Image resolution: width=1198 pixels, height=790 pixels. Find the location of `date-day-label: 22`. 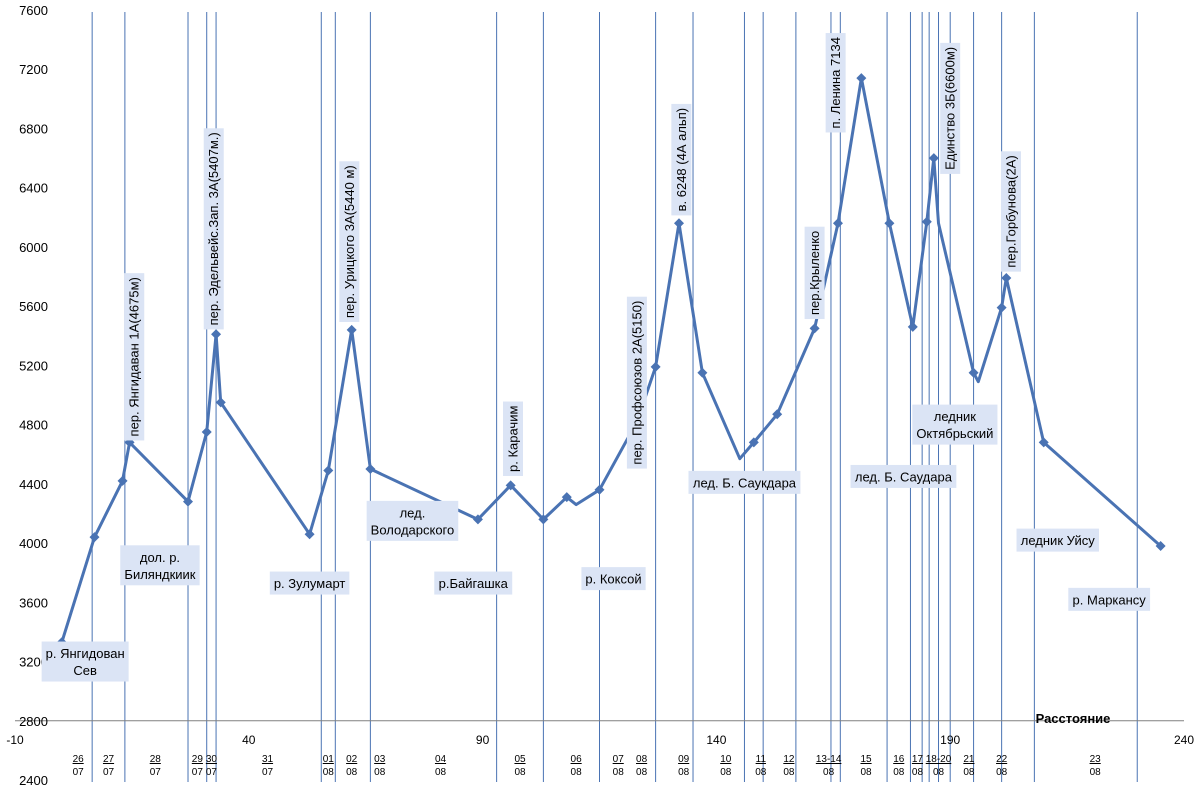

date-day-label: 22 is located at coordinates (1002, 759).